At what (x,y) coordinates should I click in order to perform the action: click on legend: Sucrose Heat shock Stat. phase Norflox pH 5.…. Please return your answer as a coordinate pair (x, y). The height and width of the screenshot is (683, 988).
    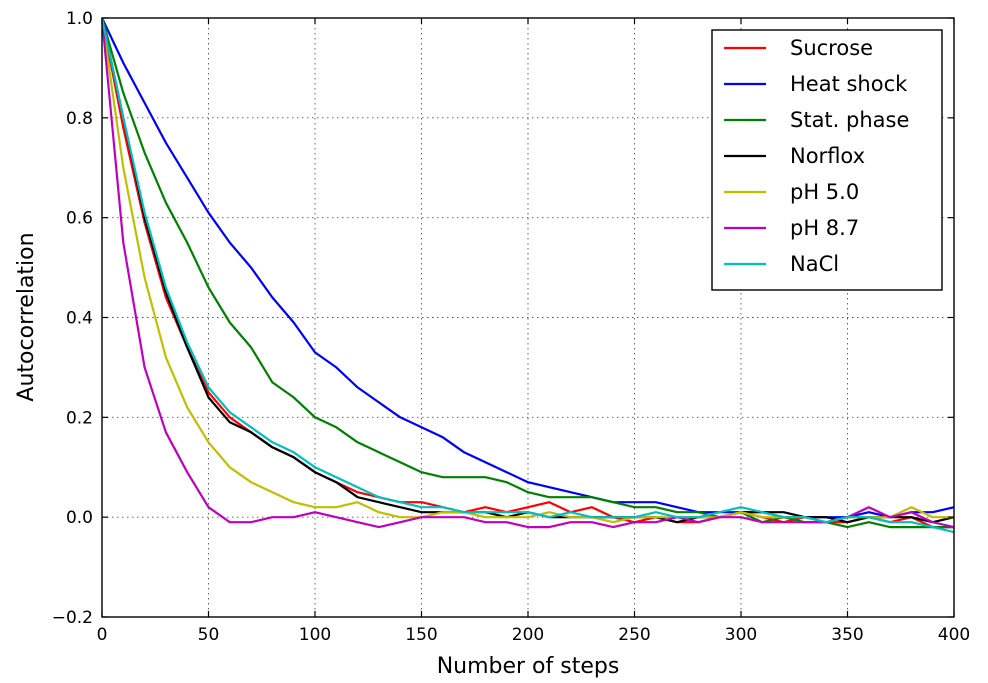
    Looking at the image, I should click on (827, 160).